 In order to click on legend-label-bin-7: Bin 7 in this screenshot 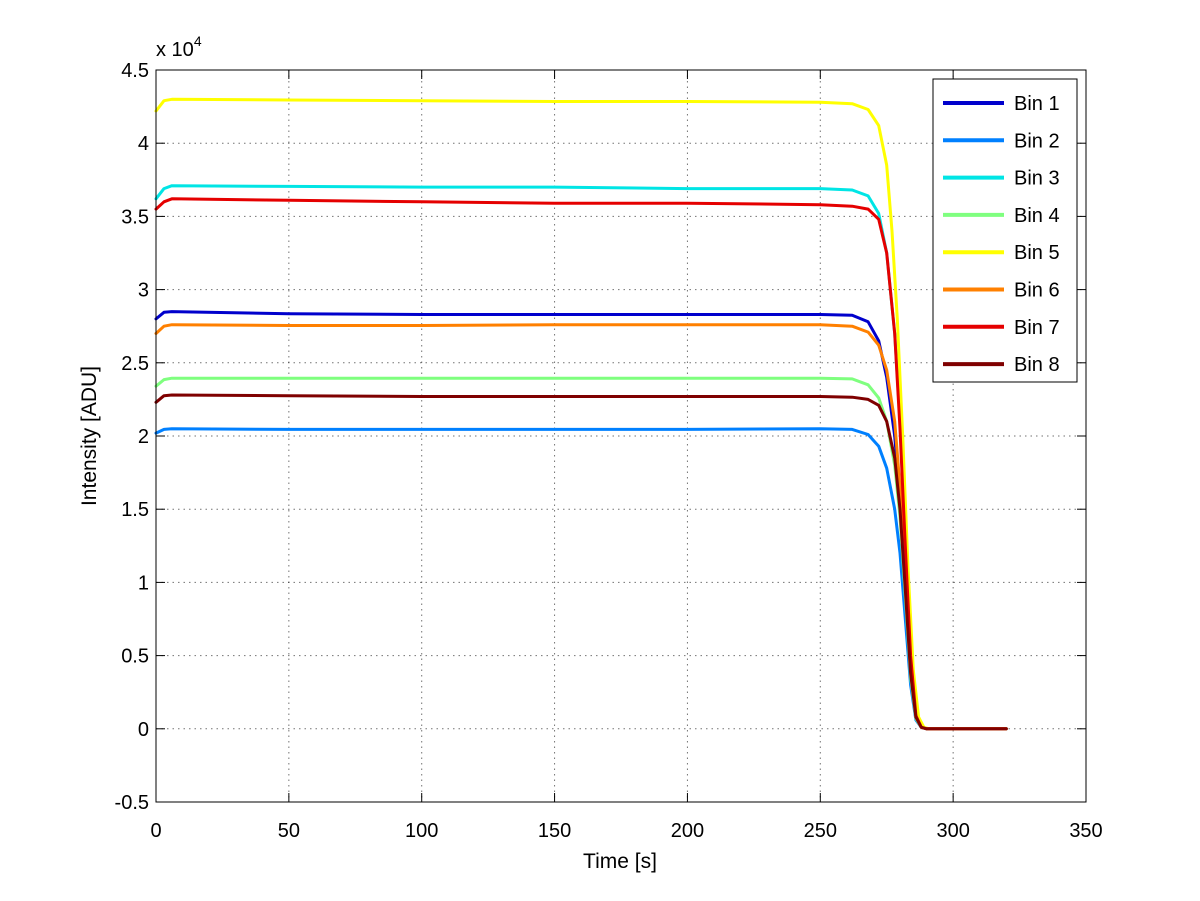, I will do `click(1037, 328)`.